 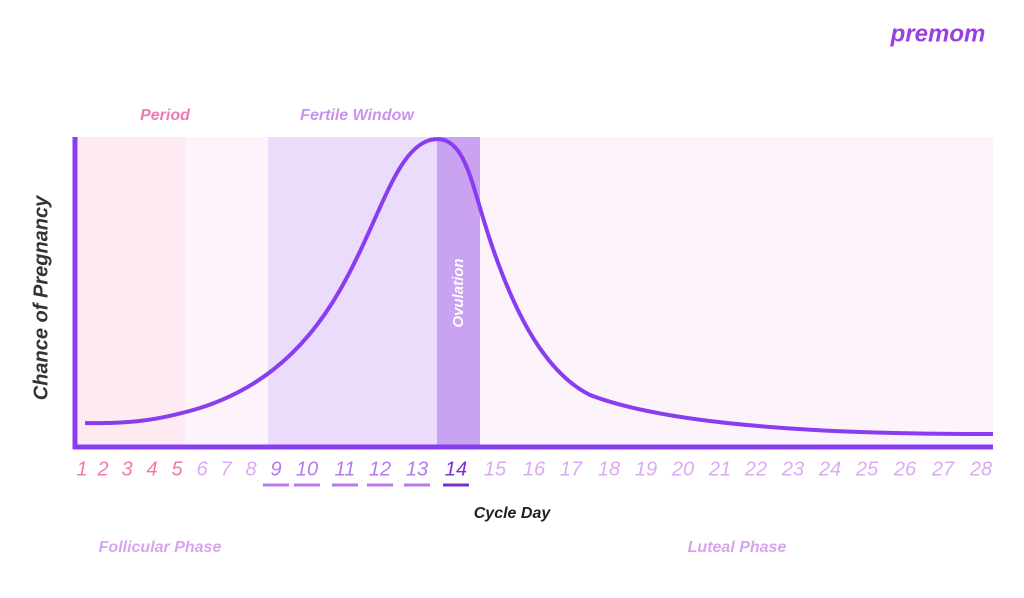 What do you see at coordinates (250, 469) in the screenshot?
I see `day-label: 8` at bounding box center [250, 469].